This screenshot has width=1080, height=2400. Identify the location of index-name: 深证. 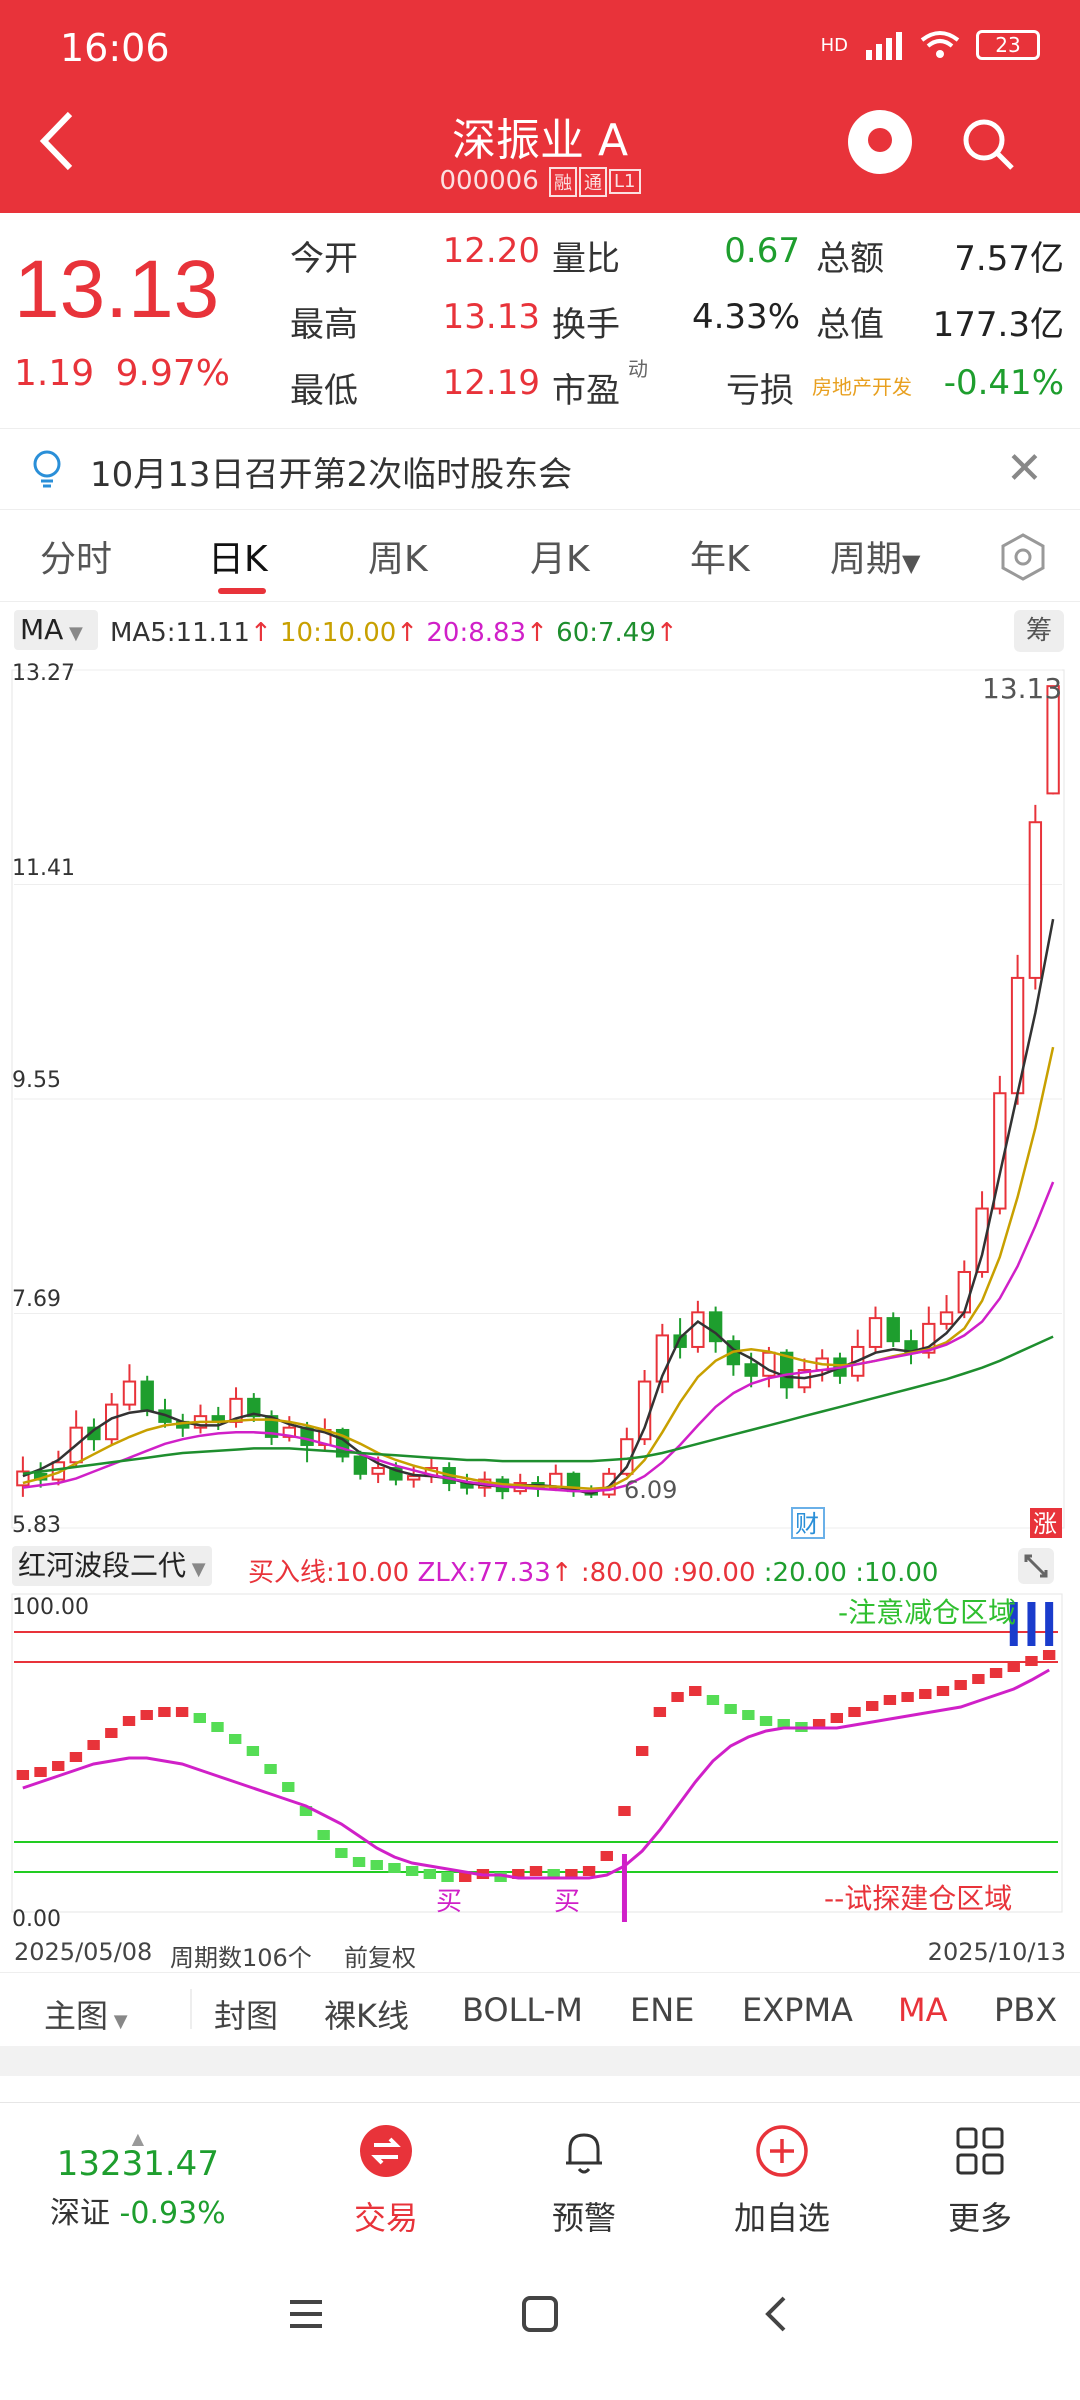
(80, 2213).